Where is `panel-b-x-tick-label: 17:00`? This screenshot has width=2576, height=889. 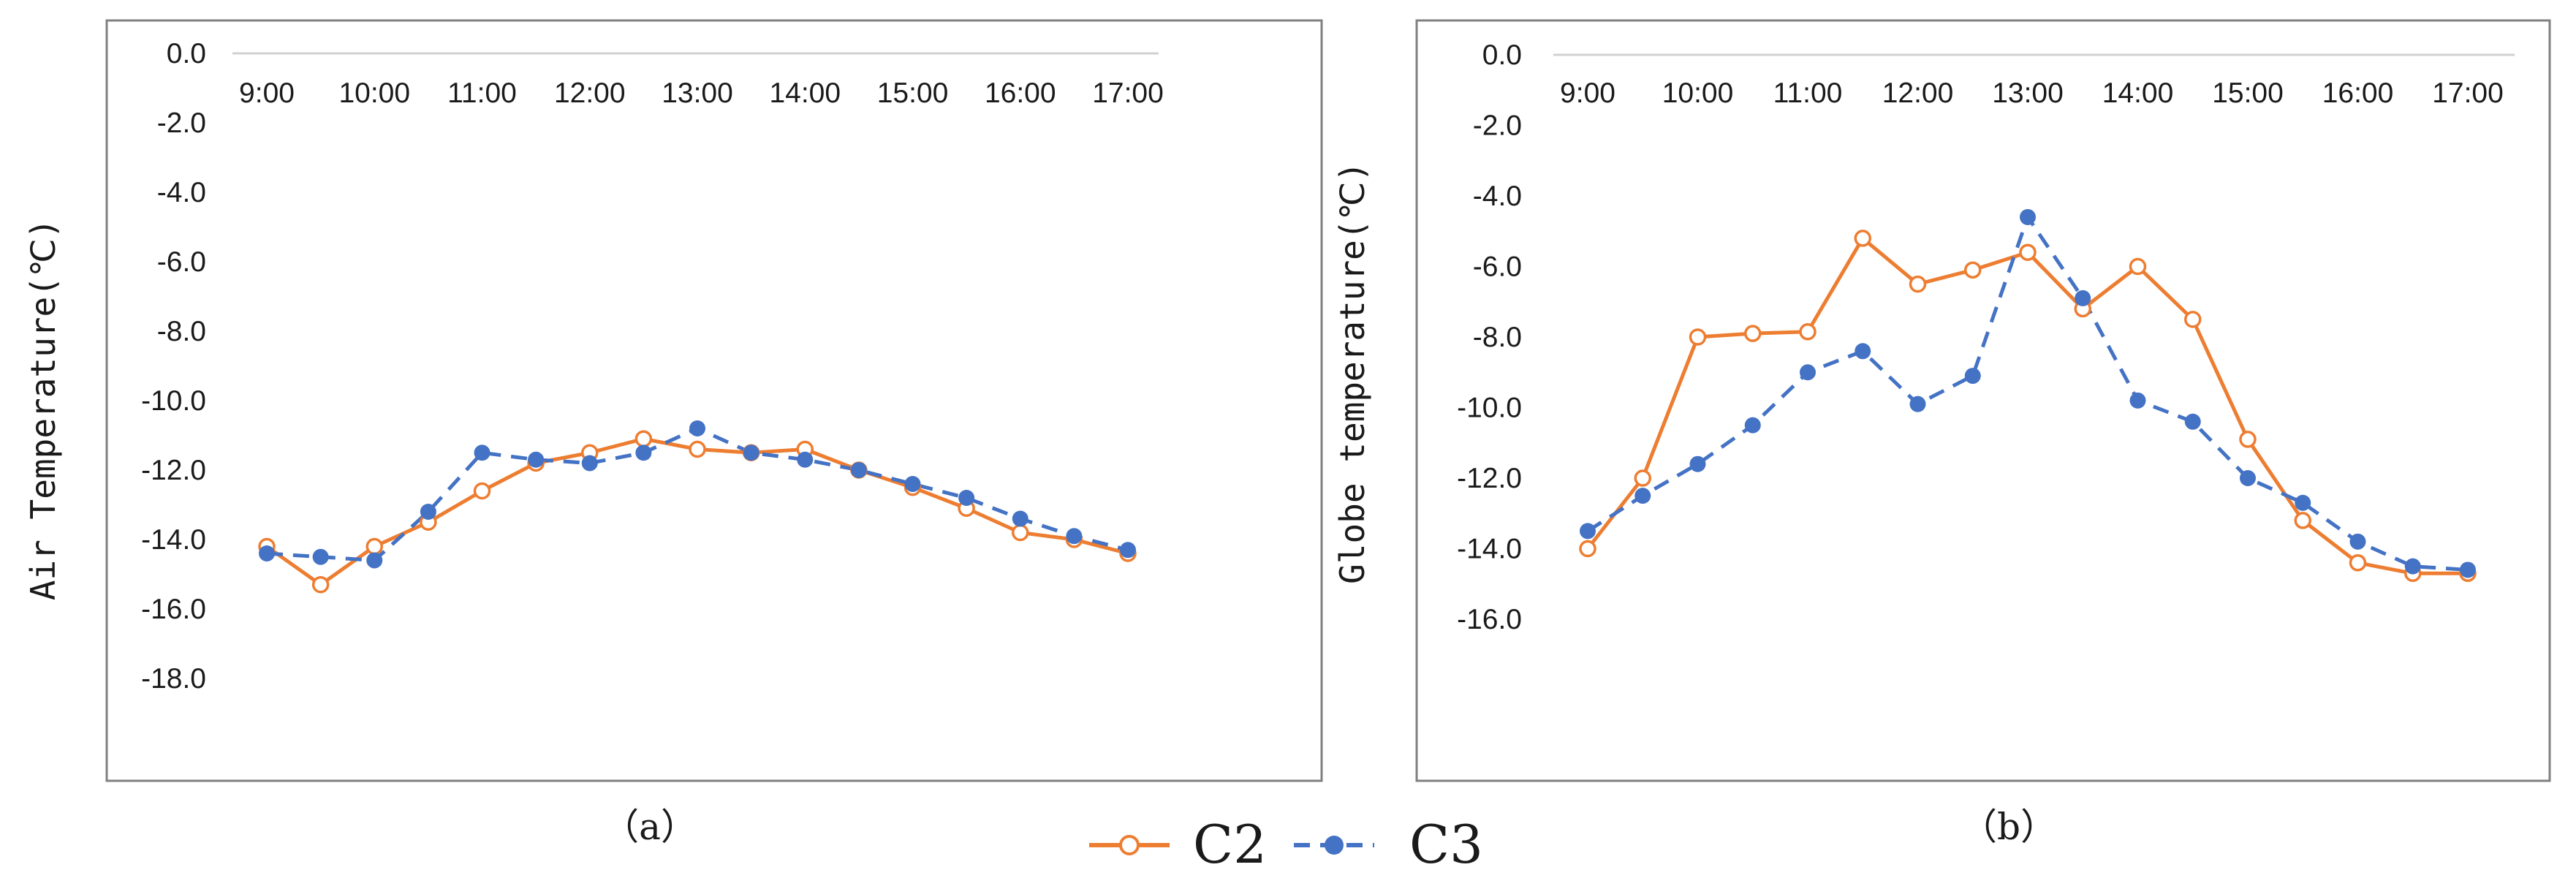 panel-b-x-tick-label: 17:00 is located at coordinates (2468, 93).